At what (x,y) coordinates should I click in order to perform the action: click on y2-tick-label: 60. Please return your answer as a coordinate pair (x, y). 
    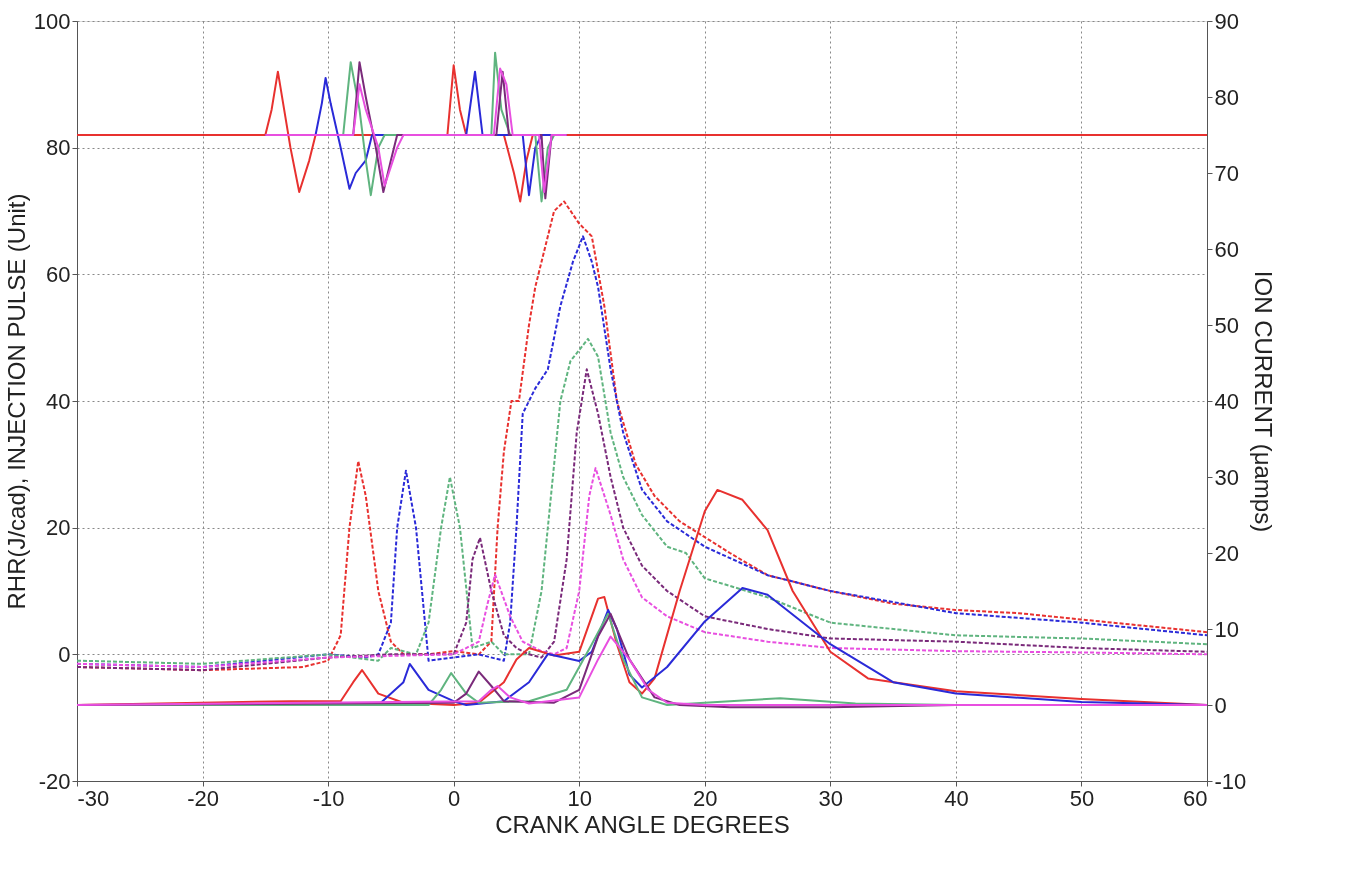
    Looking at the image, I should click on (1226, 249).